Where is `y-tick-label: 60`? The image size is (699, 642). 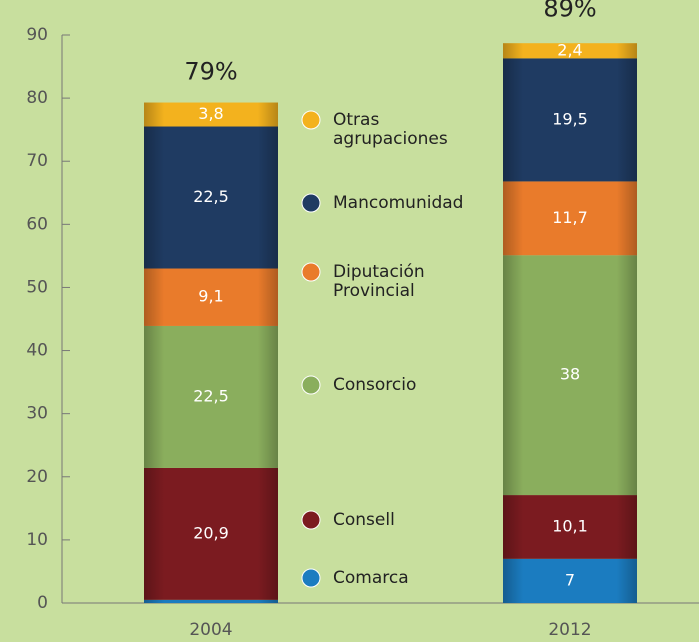 y-tick-label: 60 is located at coordinates (37, 224).